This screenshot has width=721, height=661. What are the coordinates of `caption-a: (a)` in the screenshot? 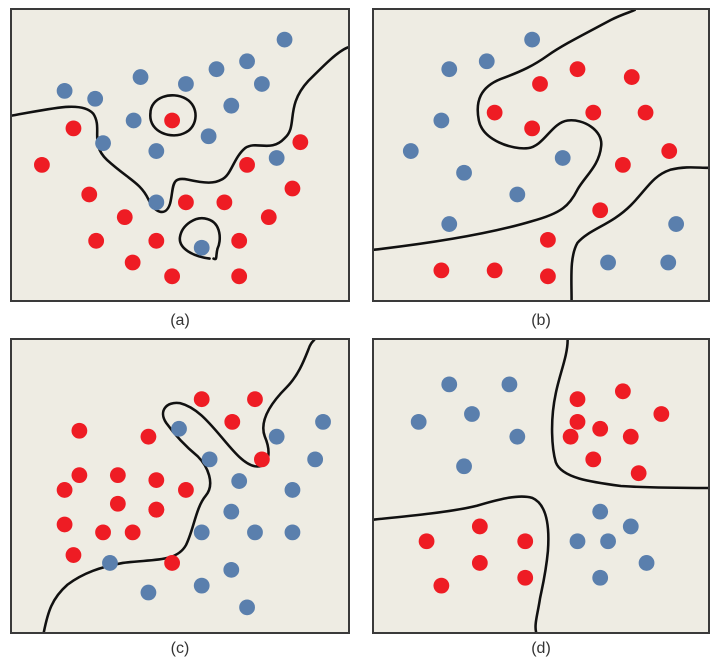 It's located at (180, 320).